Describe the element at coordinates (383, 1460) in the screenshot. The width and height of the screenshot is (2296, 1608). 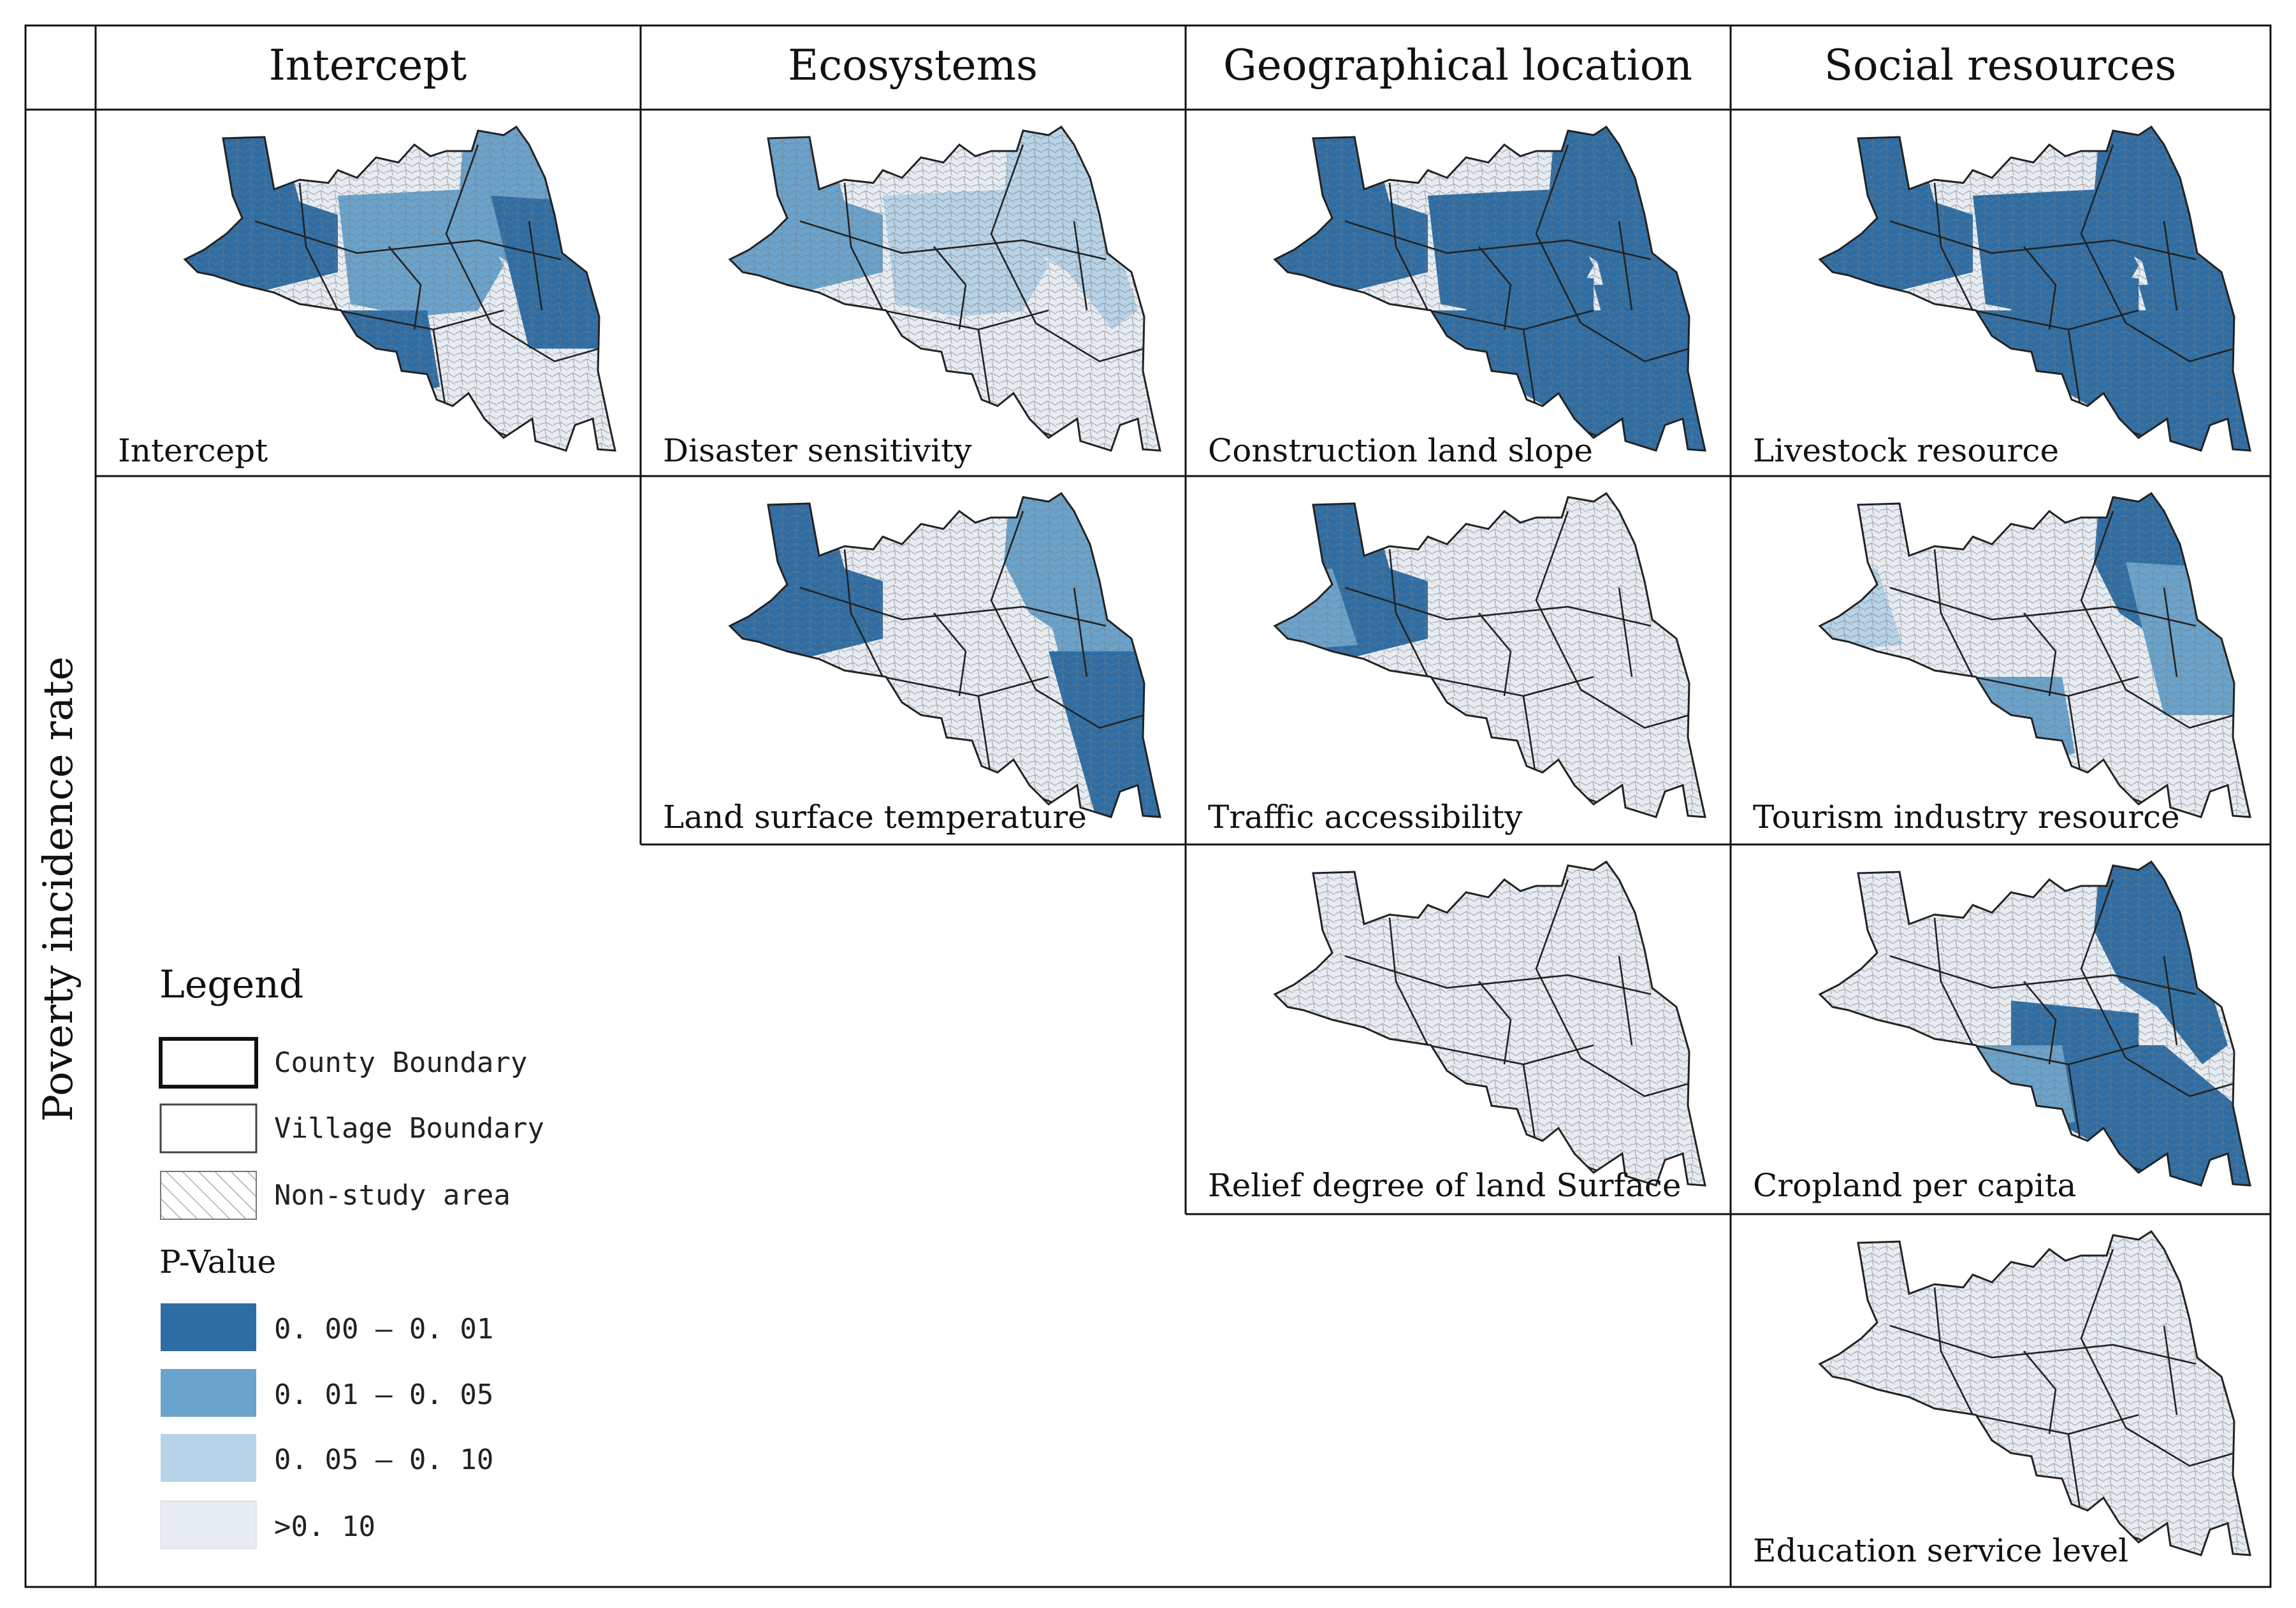
I see `class-label-3: 0. 05 — 0. 10` at that location.